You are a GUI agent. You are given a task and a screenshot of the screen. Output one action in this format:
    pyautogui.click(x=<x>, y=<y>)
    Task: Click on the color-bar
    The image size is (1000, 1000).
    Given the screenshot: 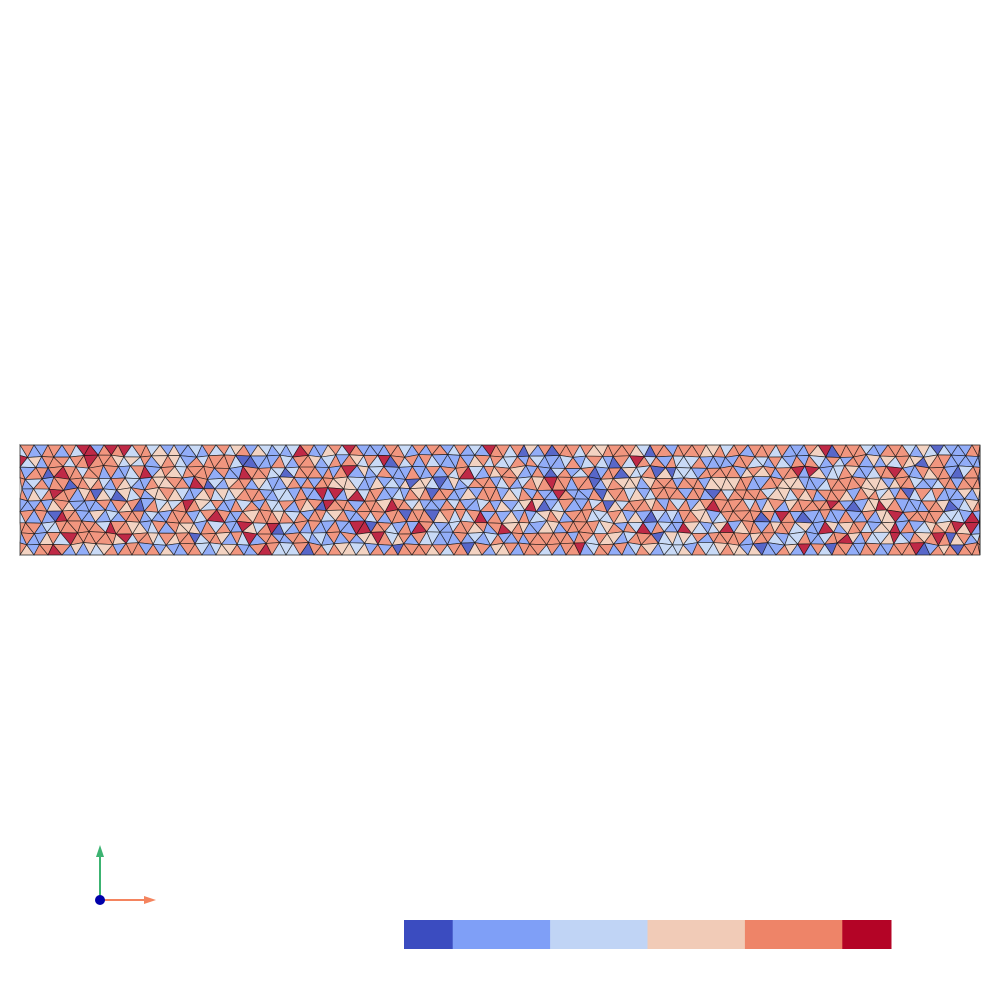 What is the action you would take?
    pyautogui.click(x=648, y=934)
    